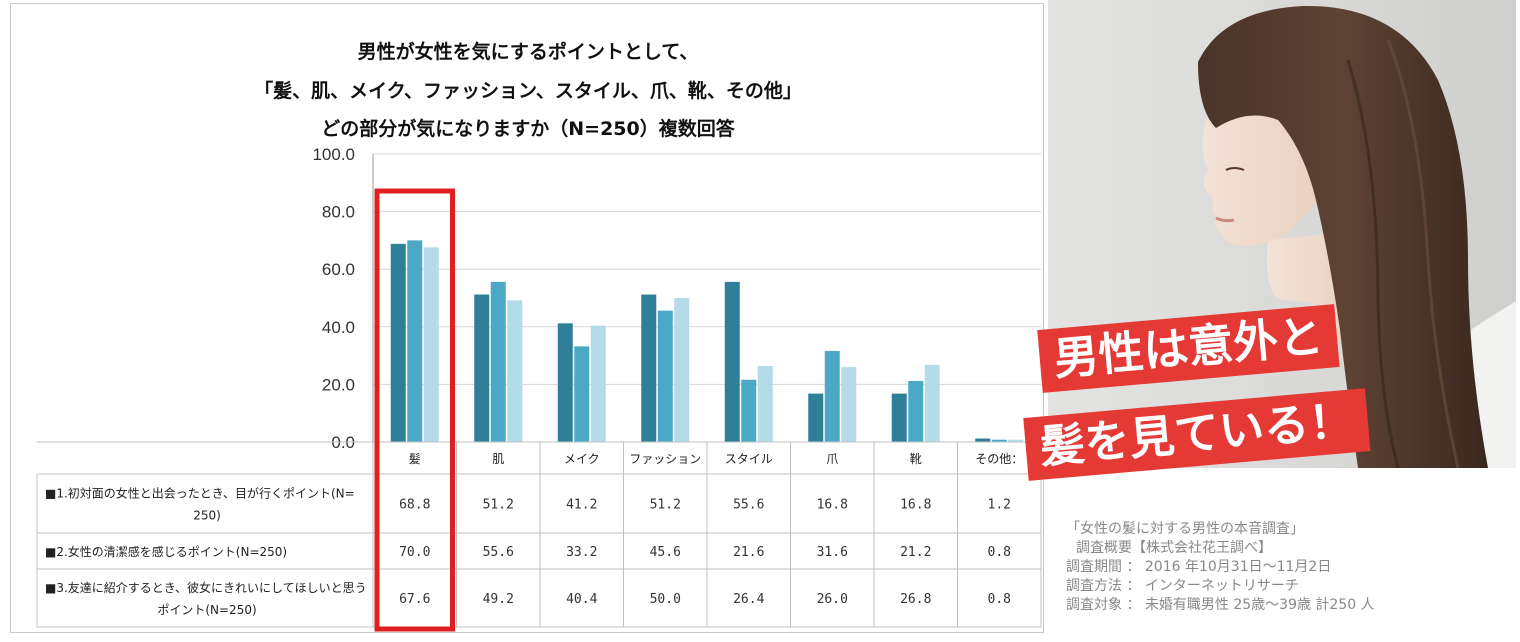  I want to click on chart-title-line-1: 男性が女性を気にするポイントとして、, so click(528, 52).